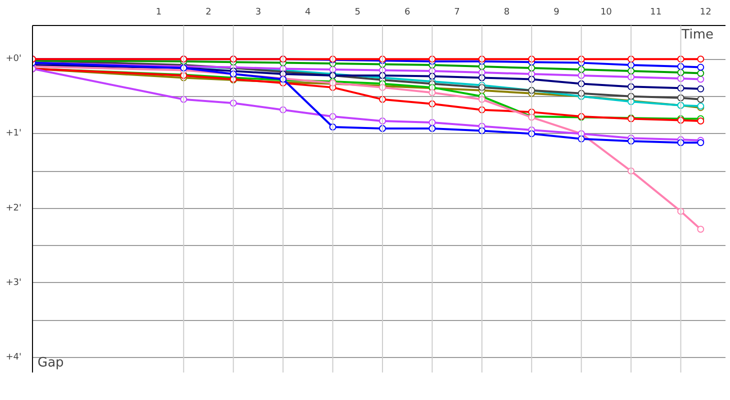  Describe the element at coordinates (258, 13) in the screenshot. I see `x-tick-label: 3` at that location.